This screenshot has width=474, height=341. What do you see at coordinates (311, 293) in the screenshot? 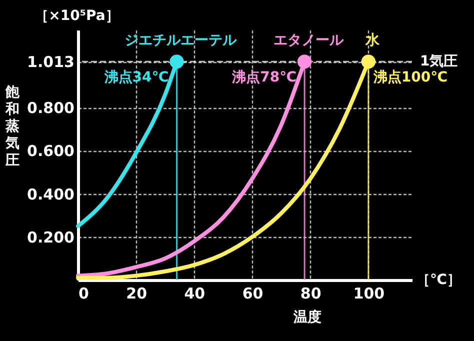
I see `x-tick-label: 80` at bounding box center [311, 293].